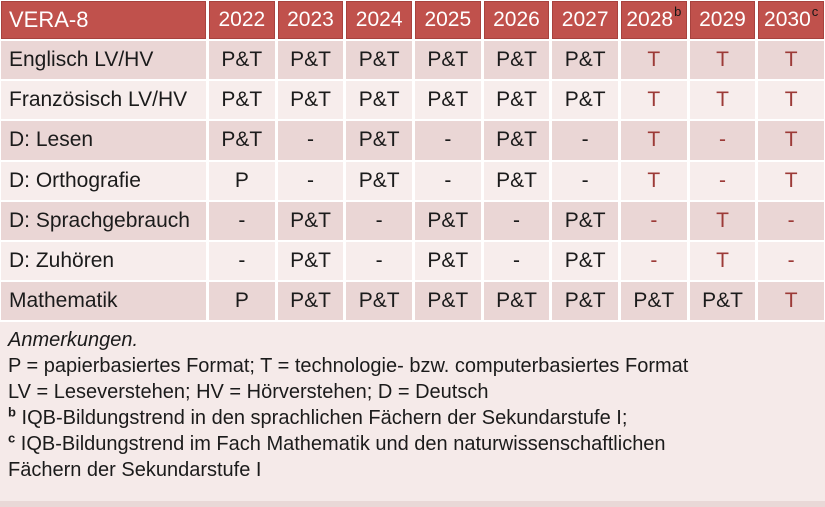 The width and height of the screenshot is (825, 507). Describe the element at coordinates (815, 11) in the screenshot. I see `column-header-footnote-mark: c` at that location.